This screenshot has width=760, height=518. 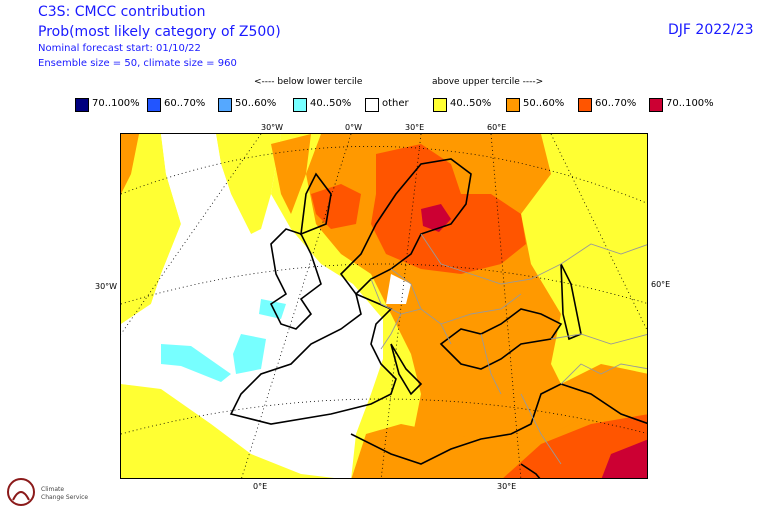 I want to click on legend-label: other, so click(x=395, y=103).